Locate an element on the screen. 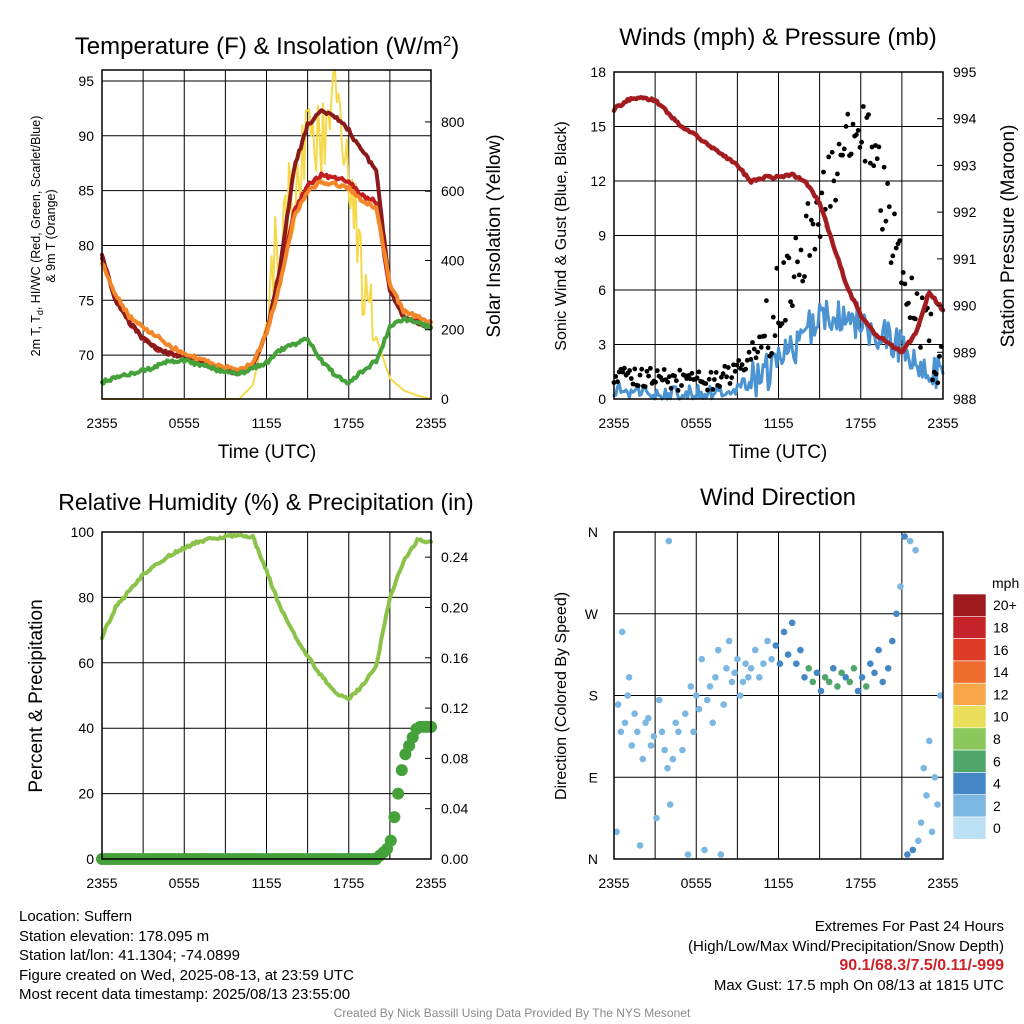 This screenshot has width=1024, height=1024. legend-label: 16 is located at coordinates (1001, 650).